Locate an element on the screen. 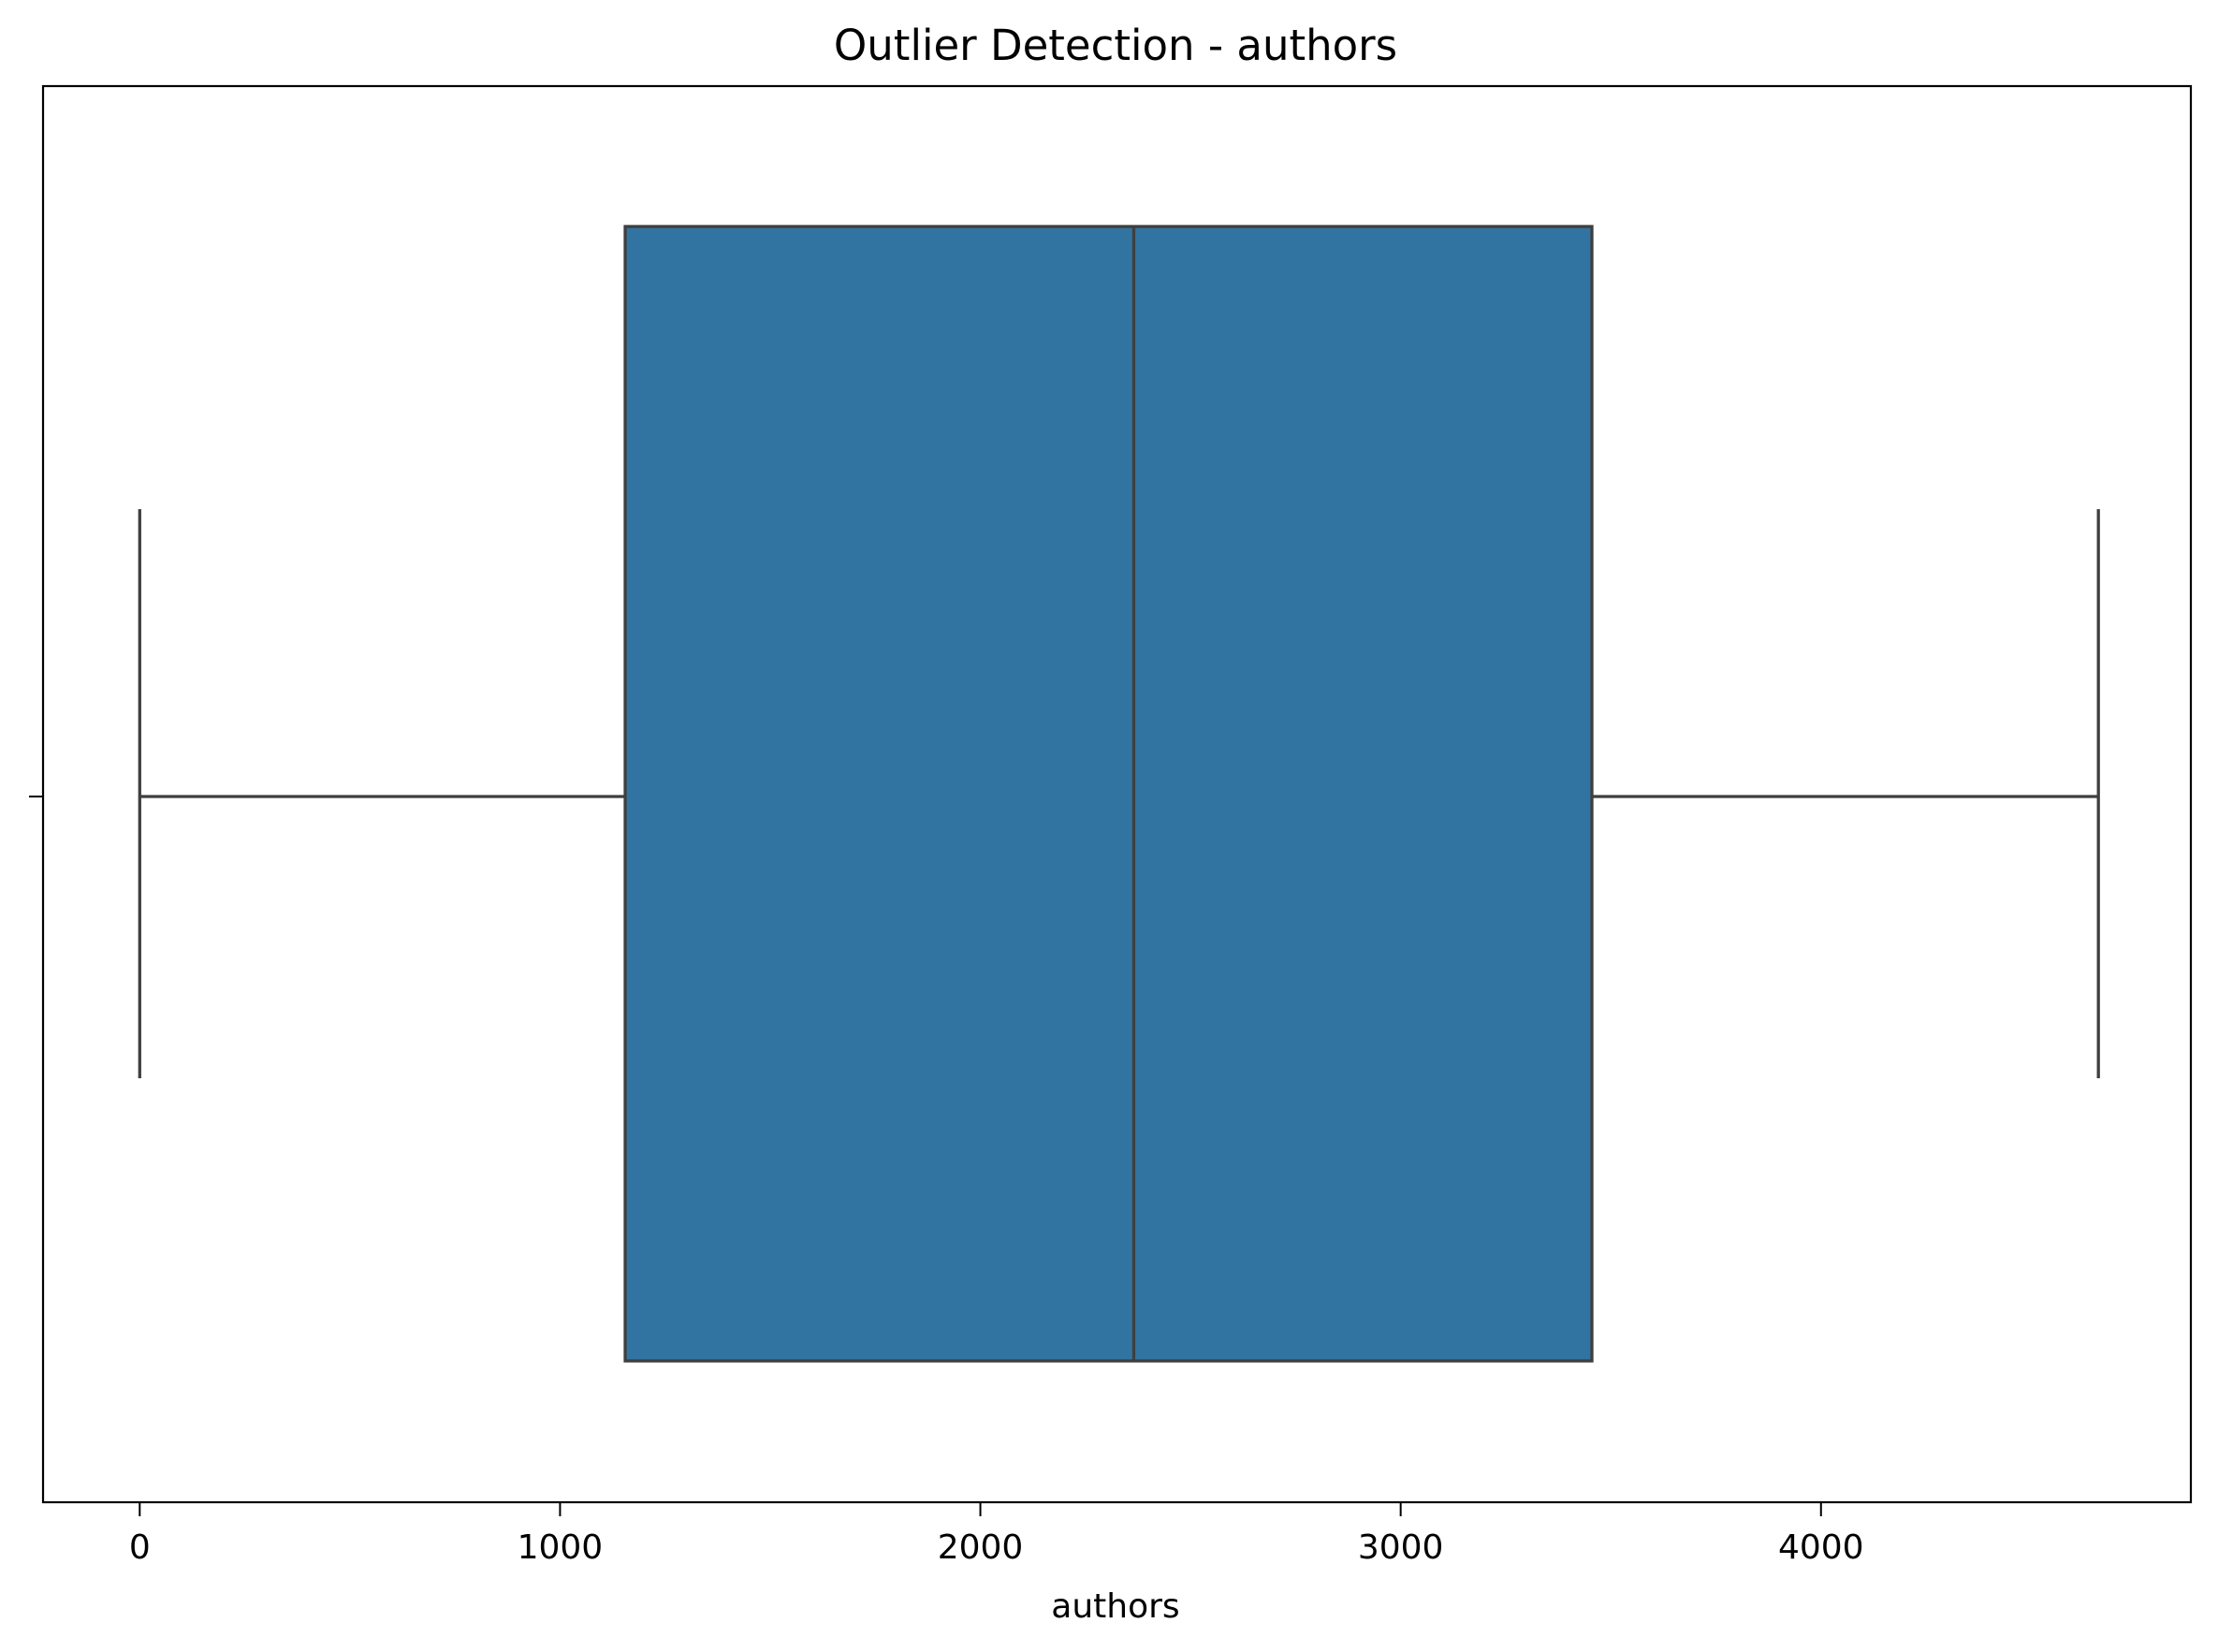 This screenshot has height=1652, width=2218. x-tick-label: 2000 is located at coordinates (981, 1547).